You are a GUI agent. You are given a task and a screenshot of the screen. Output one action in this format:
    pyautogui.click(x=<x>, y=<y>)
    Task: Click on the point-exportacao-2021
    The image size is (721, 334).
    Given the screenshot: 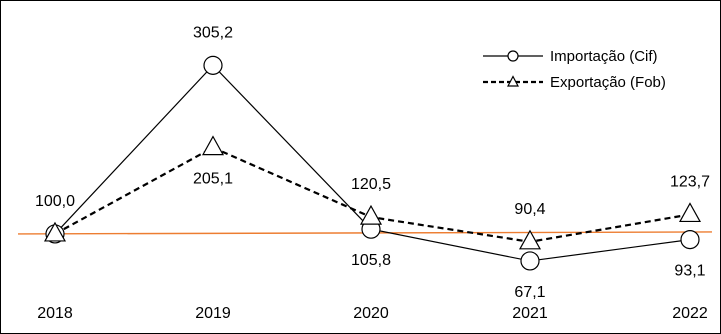 What is the action you would take?
    pyautogui.click(x=530, y=239)
    